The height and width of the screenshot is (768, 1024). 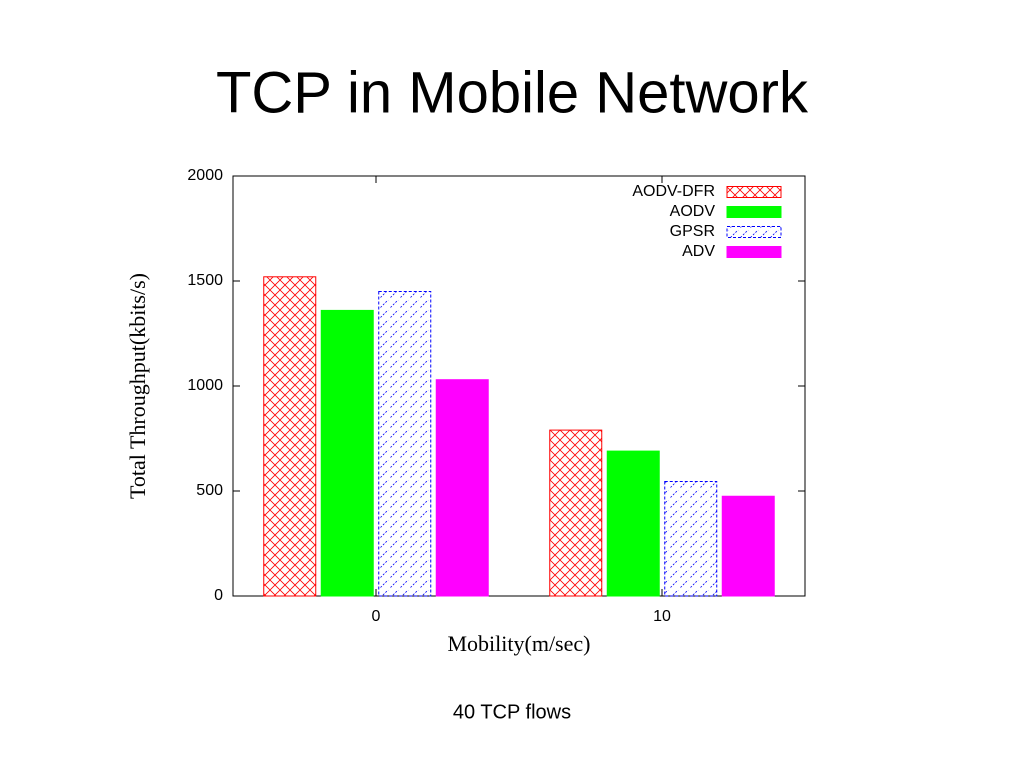 What do you see at coordinates (673, 191) in the screenshot?
I see `legend-label: AODV-DFR` at bounding box center [673, 191].